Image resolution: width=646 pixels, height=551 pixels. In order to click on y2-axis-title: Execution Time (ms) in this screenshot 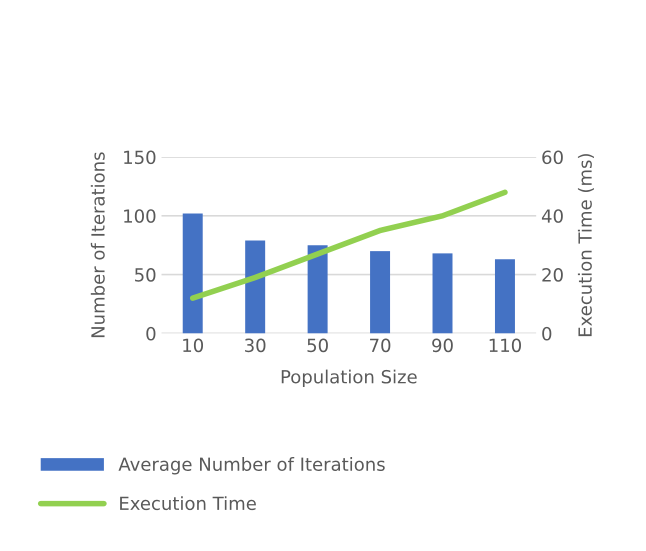, I will do `click(586, 245)`.